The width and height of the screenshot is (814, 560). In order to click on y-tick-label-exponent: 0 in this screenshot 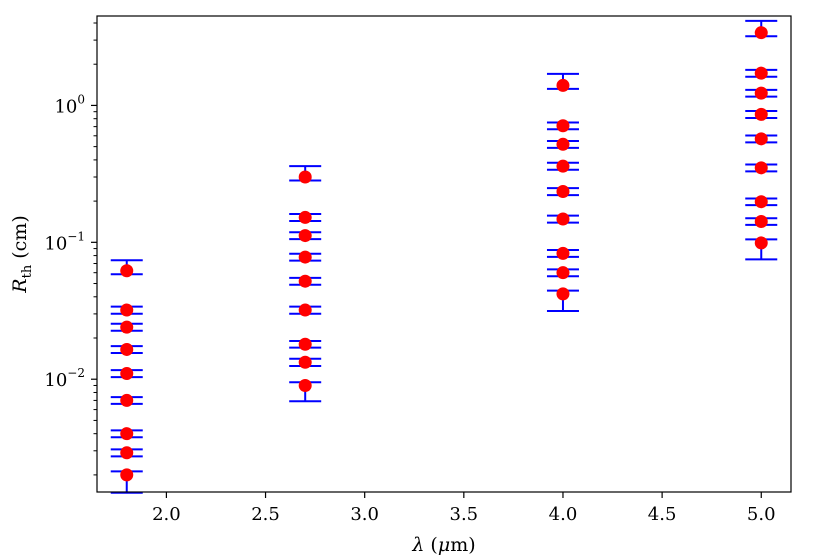, I will do `click(81, 99)`.